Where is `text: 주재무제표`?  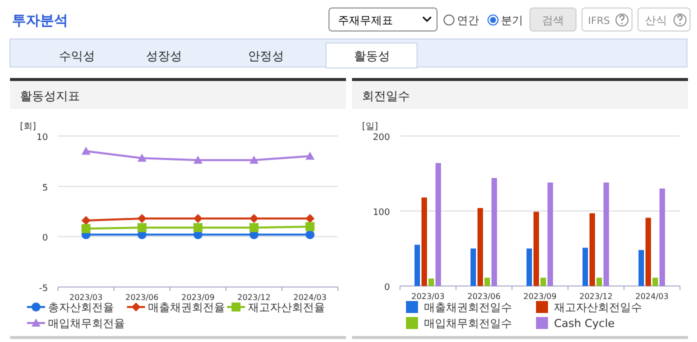
text: 주재무제표 is located at coordinates (365, 20).